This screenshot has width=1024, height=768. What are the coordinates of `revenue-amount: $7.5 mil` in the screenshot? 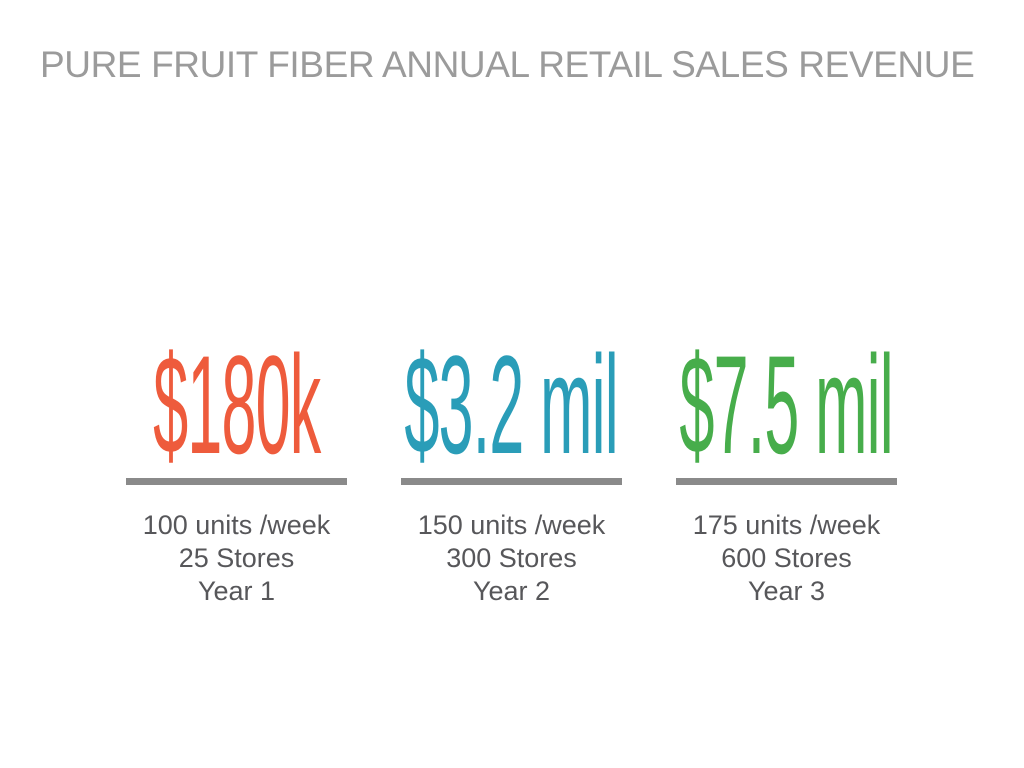 It's located at (786, 404).